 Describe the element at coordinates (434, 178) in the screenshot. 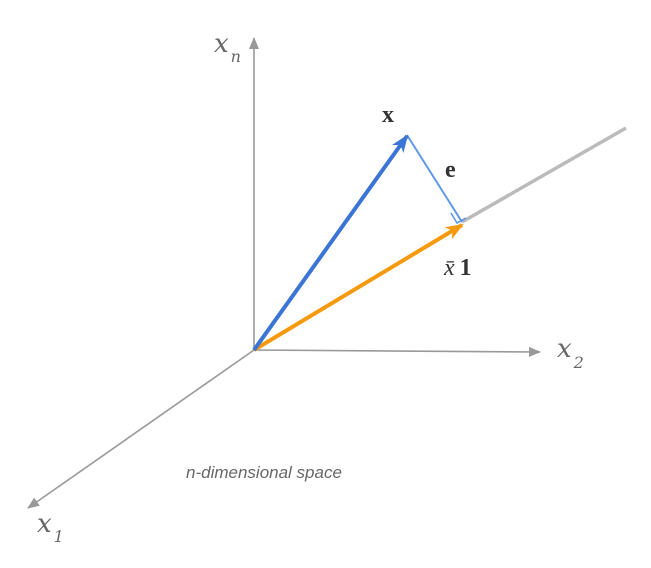

I see `residual-e-line` at that location.